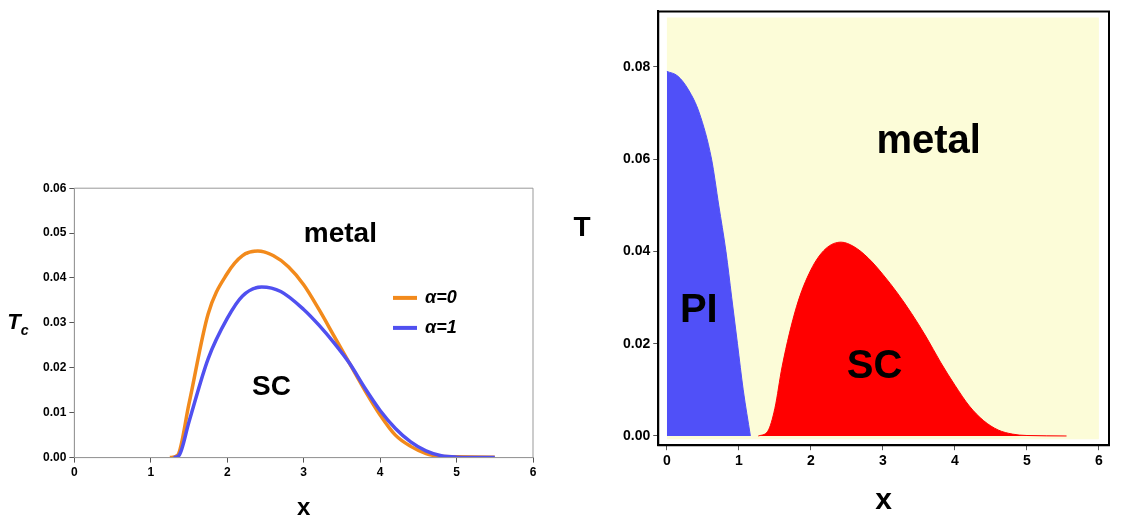  I want to click on y-tick-label: 0.08, so click(637, 65).